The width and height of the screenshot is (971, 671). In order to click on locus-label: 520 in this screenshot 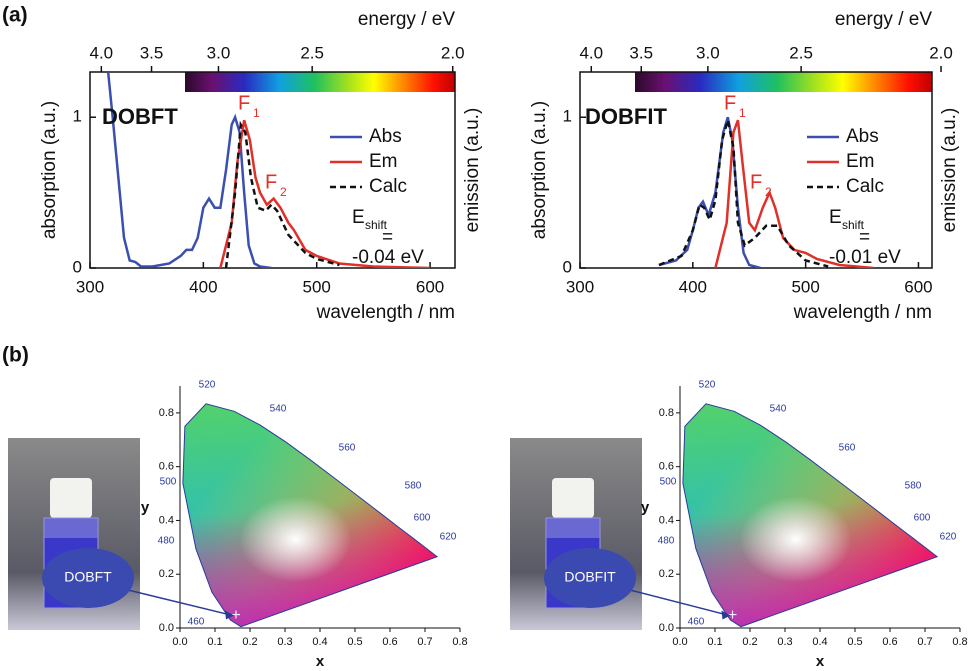, I will do `click(707, 385)`.